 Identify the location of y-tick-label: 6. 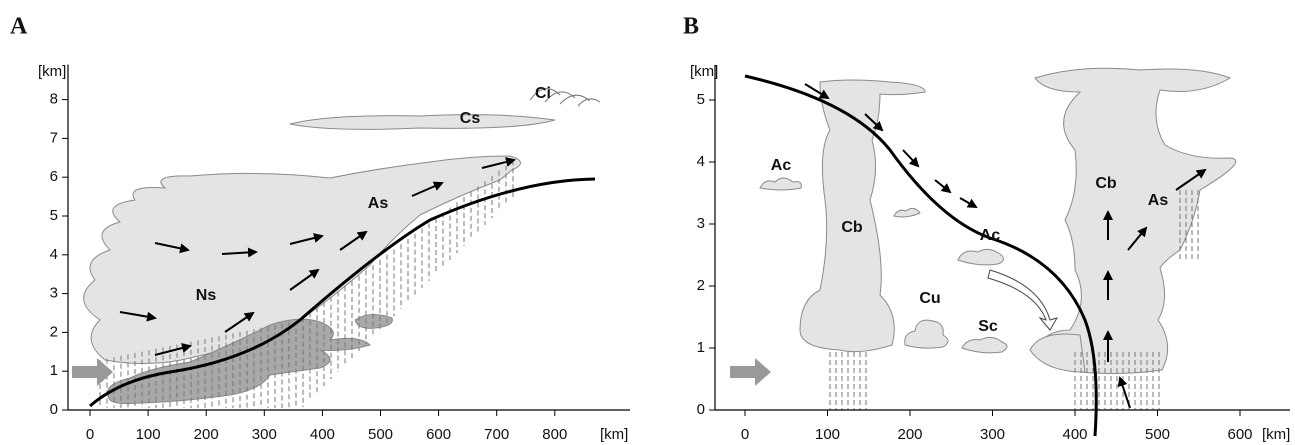
(54, 176).